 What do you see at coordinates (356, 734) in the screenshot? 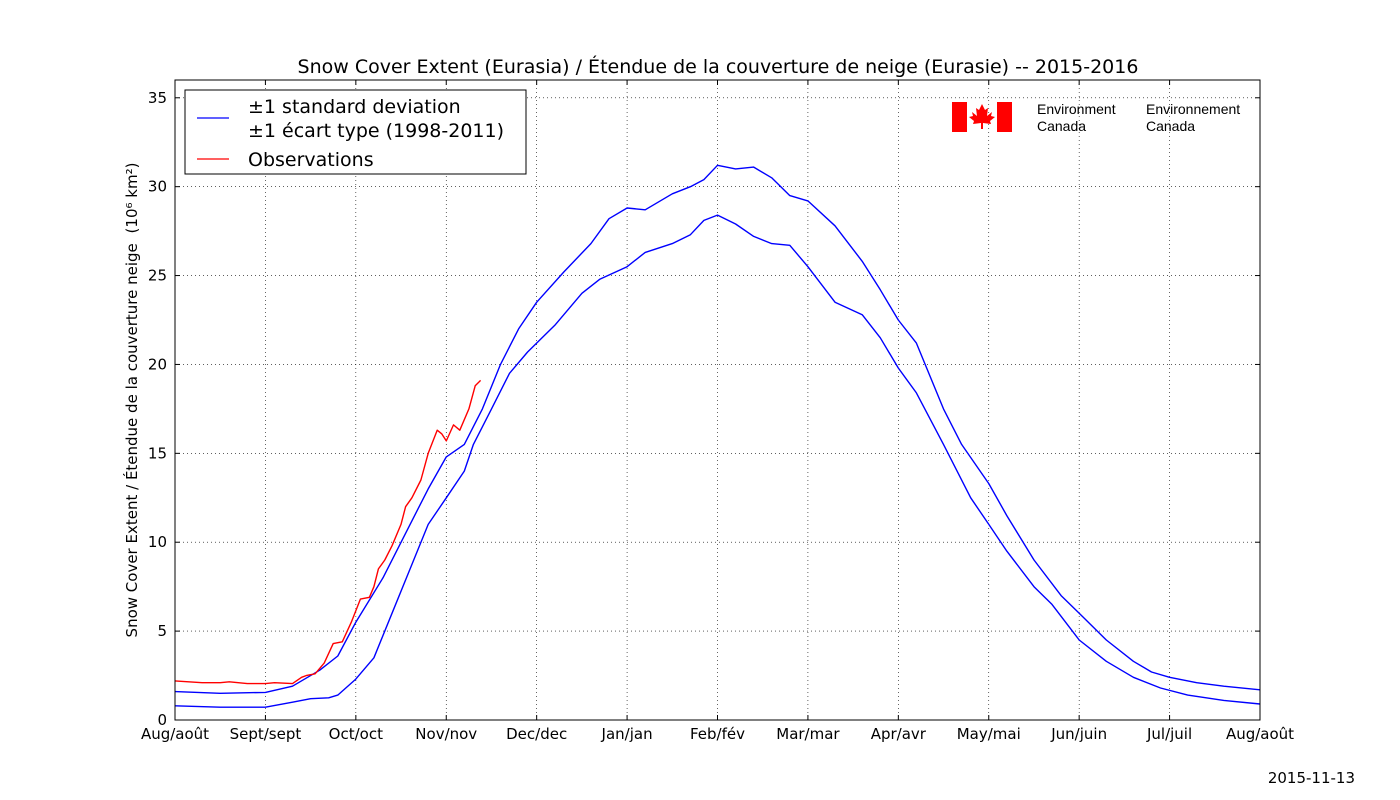
I see `x-tick-label: Oct/oct` at bounding box center [356, 734].